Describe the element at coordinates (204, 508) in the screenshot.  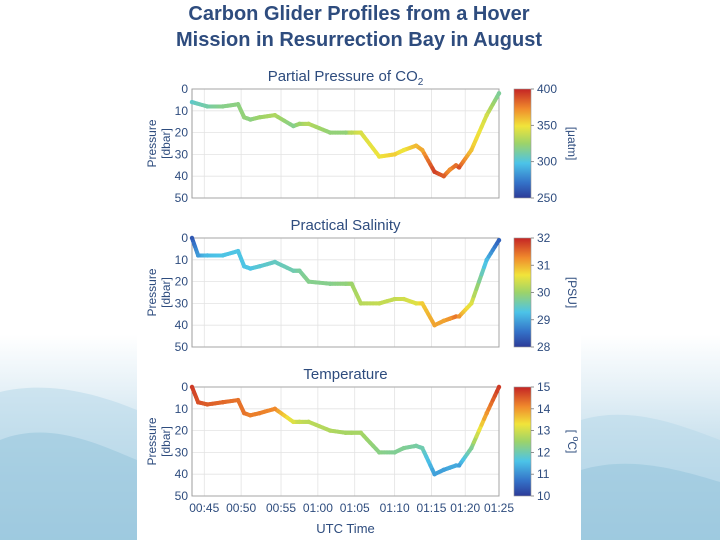
I see `x-tick-label: 00:45` at that location.